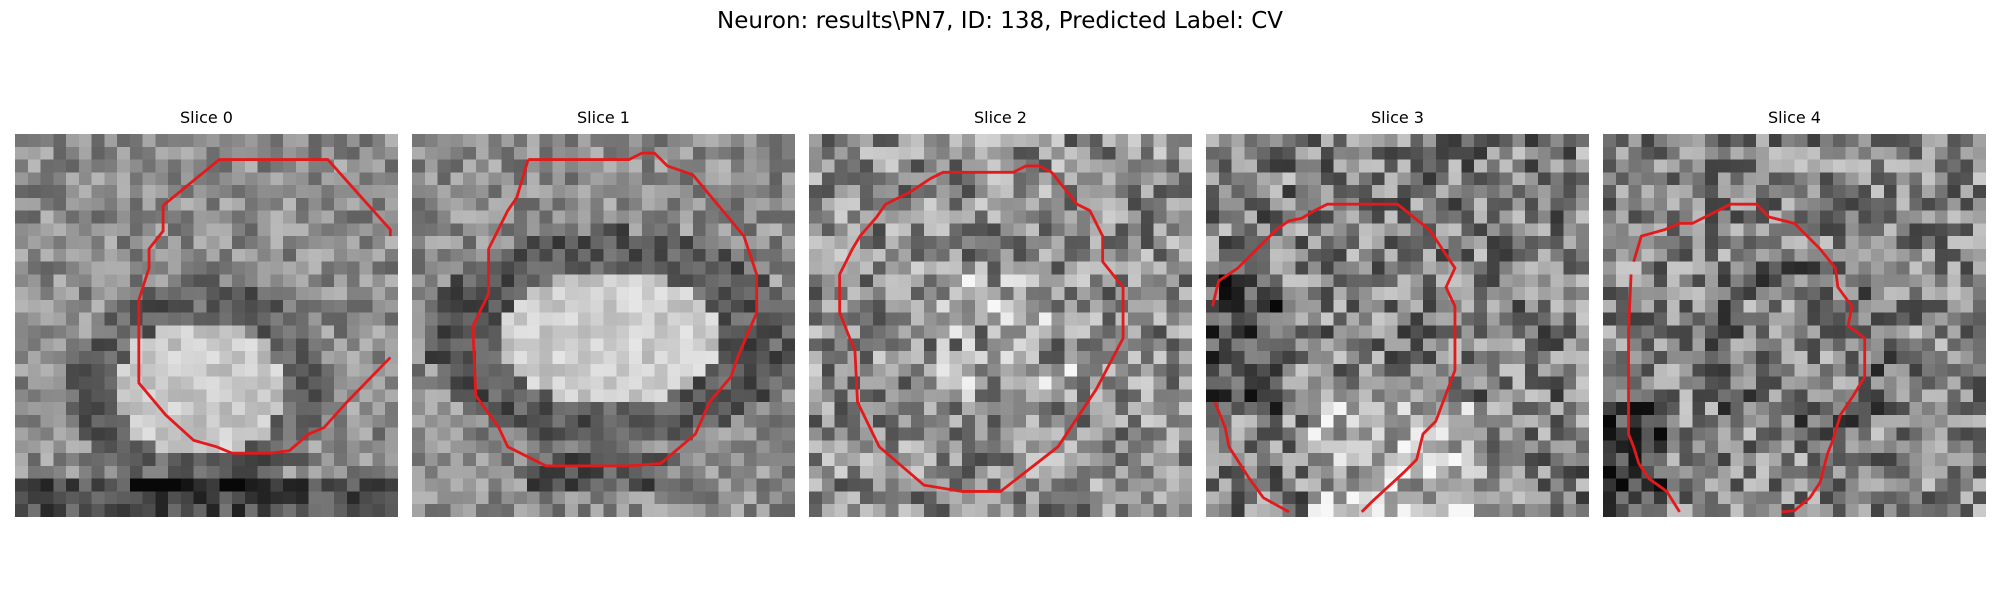 The image size is (2000, 600). Describe the element at coordinates (603, 117) in the screenshot. I see `slice-title-1: Slice 1` at that location.